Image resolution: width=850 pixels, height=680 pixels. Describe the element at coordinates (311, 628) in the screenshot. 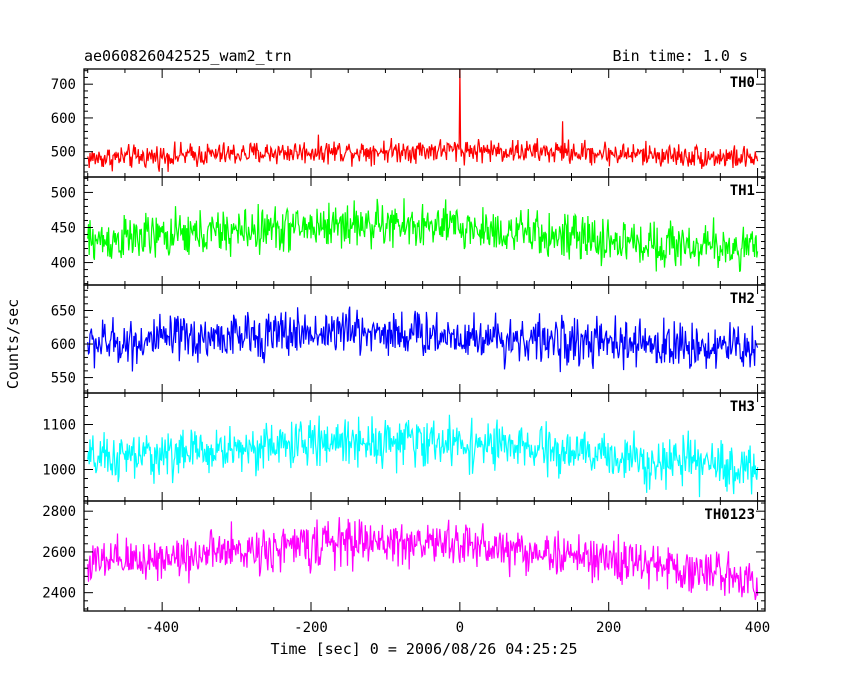

I see `x-tick-label: -200` at that location.